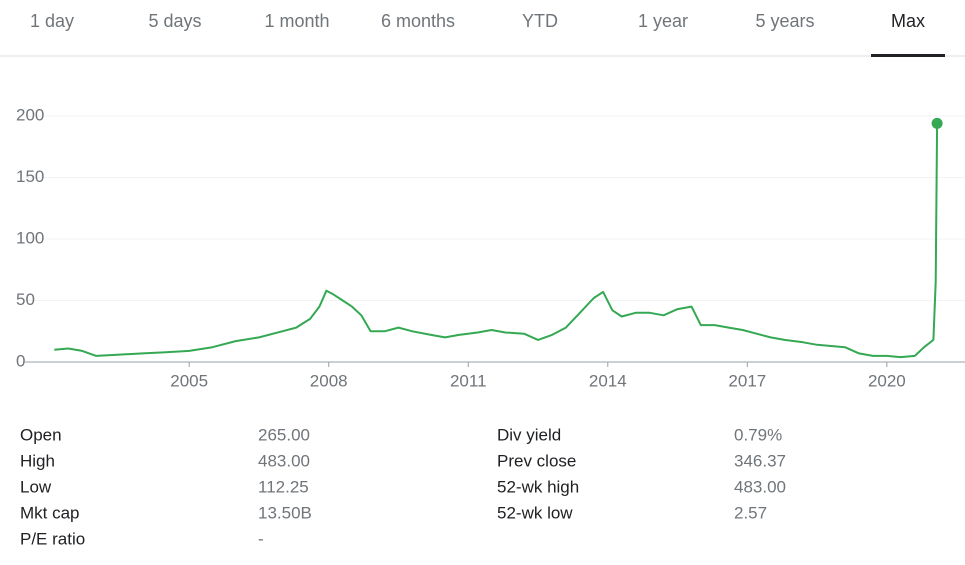  Describe the element at coordinates (25, 299) in the screenshot. I see `y-tick-label: 50` at that location.